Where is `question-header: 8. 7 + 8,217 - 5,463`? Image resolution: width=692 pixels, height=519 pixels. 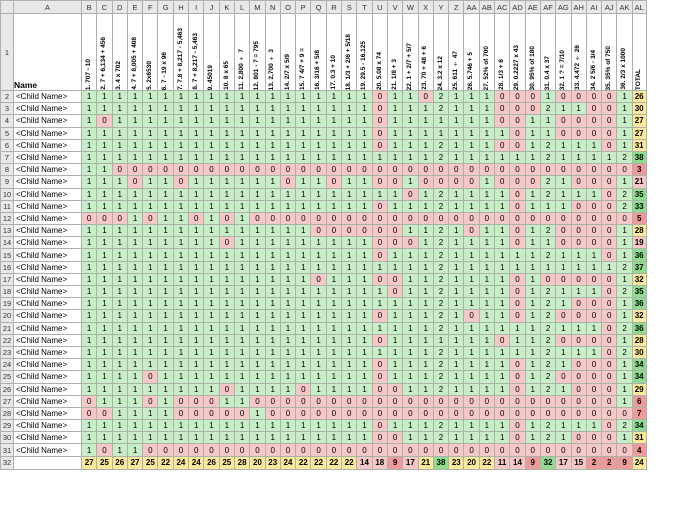 question-header: 8. 7 + 8,217 - 5,463 is located at coordinates (196, 52).